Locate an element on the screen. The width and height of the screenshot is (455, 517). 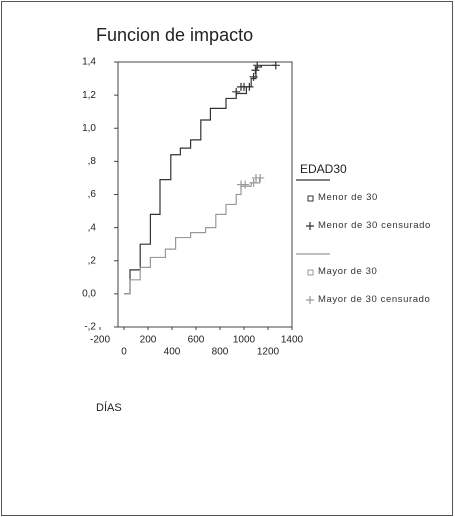
x-tick-label: 1200 is located at coordinates (268, 352).